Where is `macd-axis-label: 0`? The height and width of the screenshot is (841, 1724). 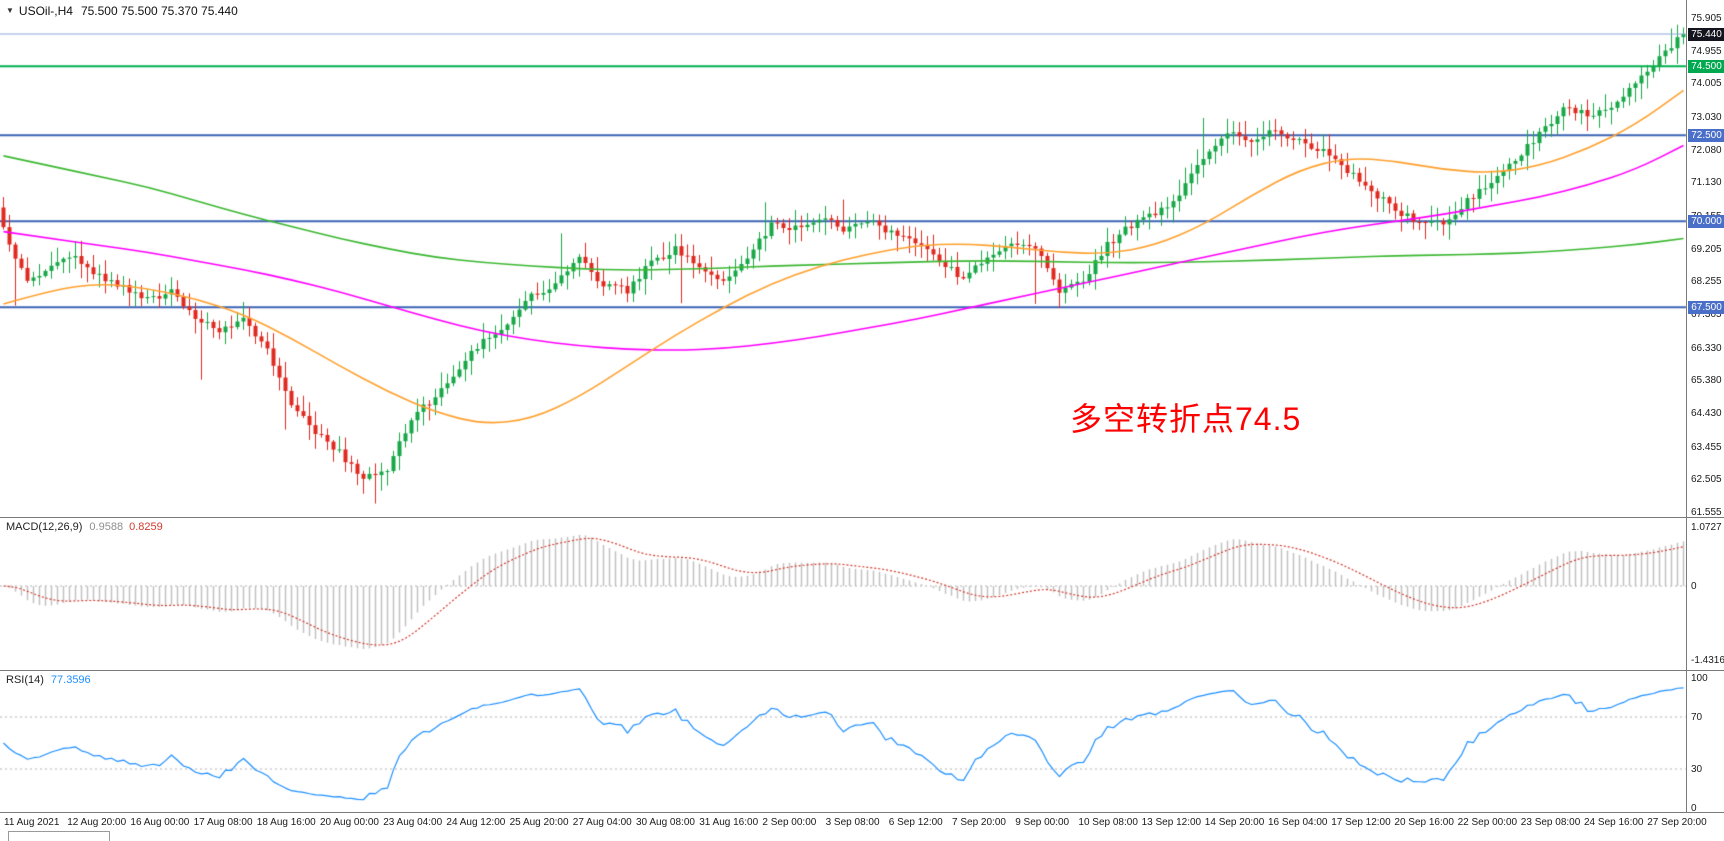 macd-axis-label: 0 is located at coordinates (1694, 586).